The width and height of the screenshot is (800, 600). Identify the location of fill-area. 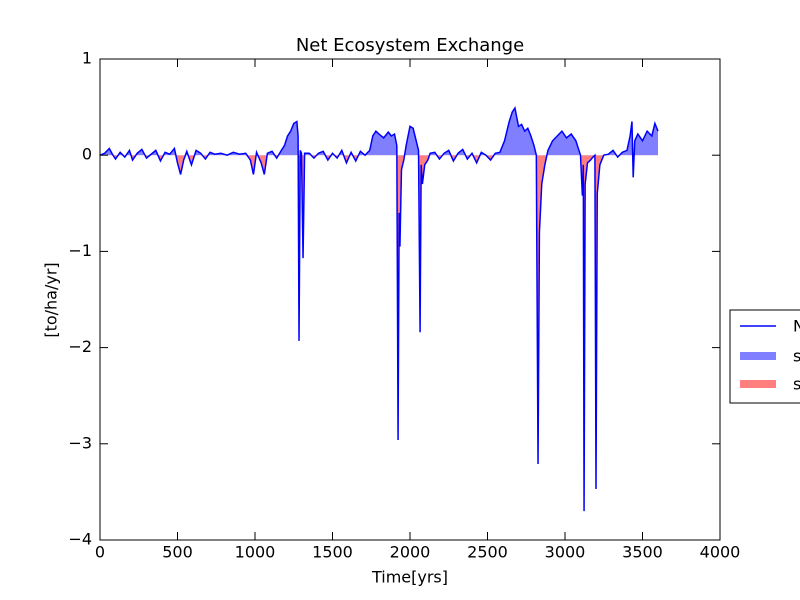
(379, 132).